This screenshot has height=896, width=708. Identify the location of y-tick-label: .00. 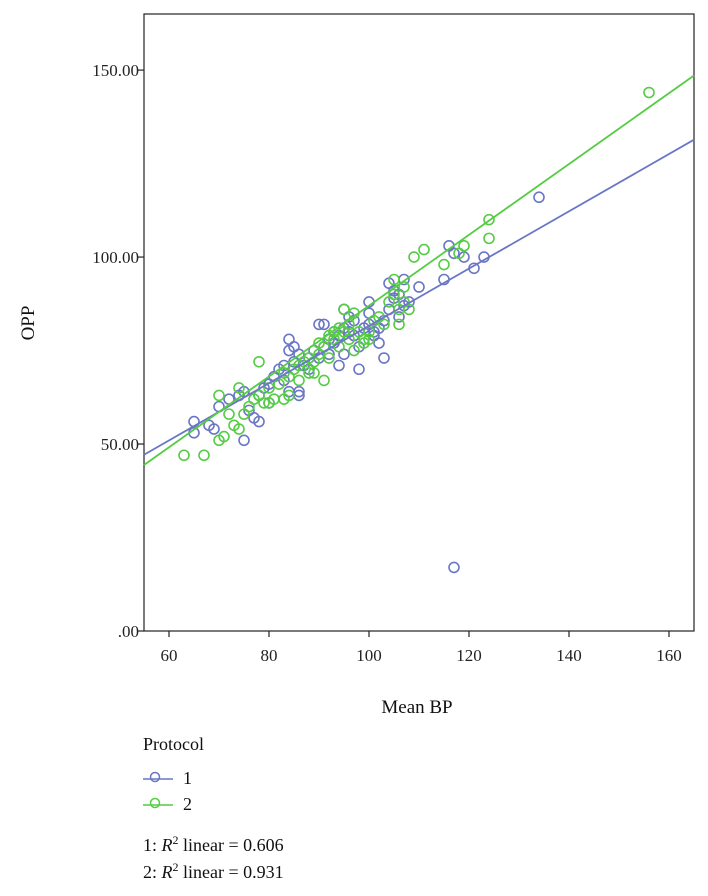
(128, 631).